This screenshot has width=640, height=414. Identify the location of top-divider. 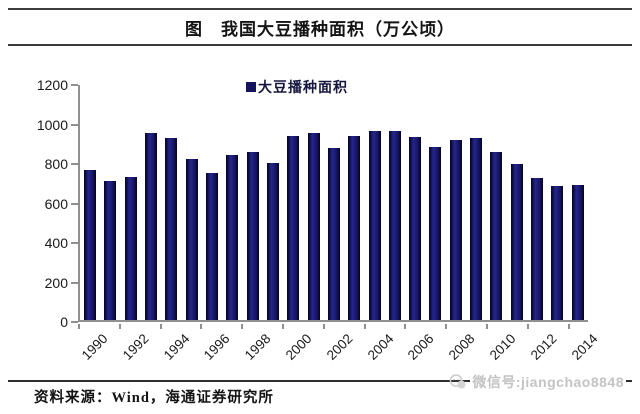
(320, 9).